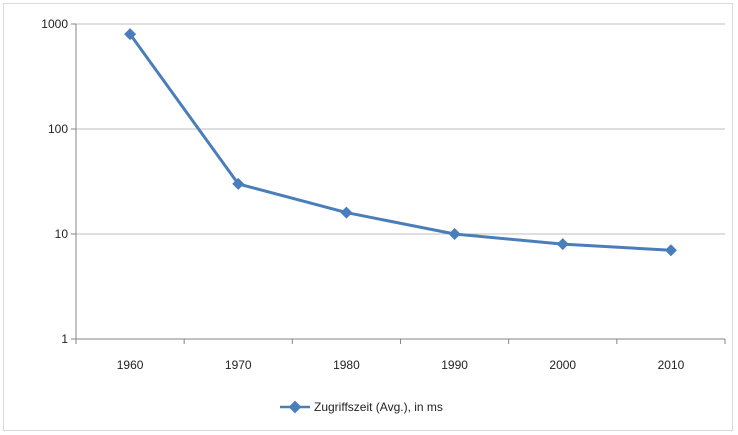  I want to click on y-tick-label-1000: 1000, so click(54, 24).